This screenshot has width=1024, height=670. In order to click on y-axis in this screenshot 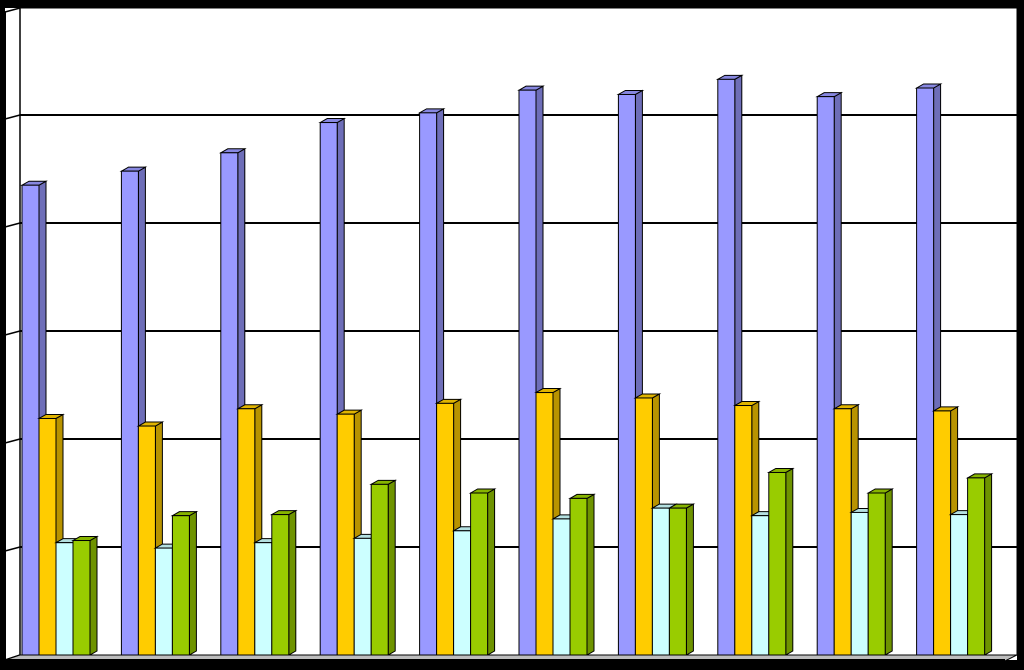, I will do `click(3, 335)`.